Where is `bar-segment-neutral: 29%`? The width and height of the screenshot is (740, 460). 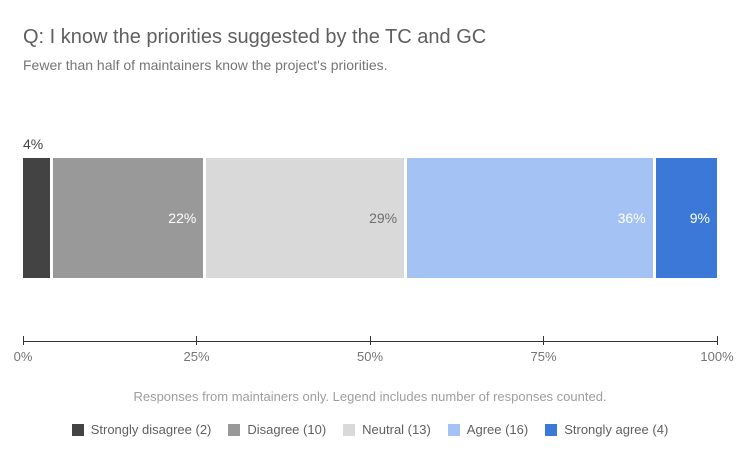
bar-segment-neutral: 29% is located at coordinates (305, 218).